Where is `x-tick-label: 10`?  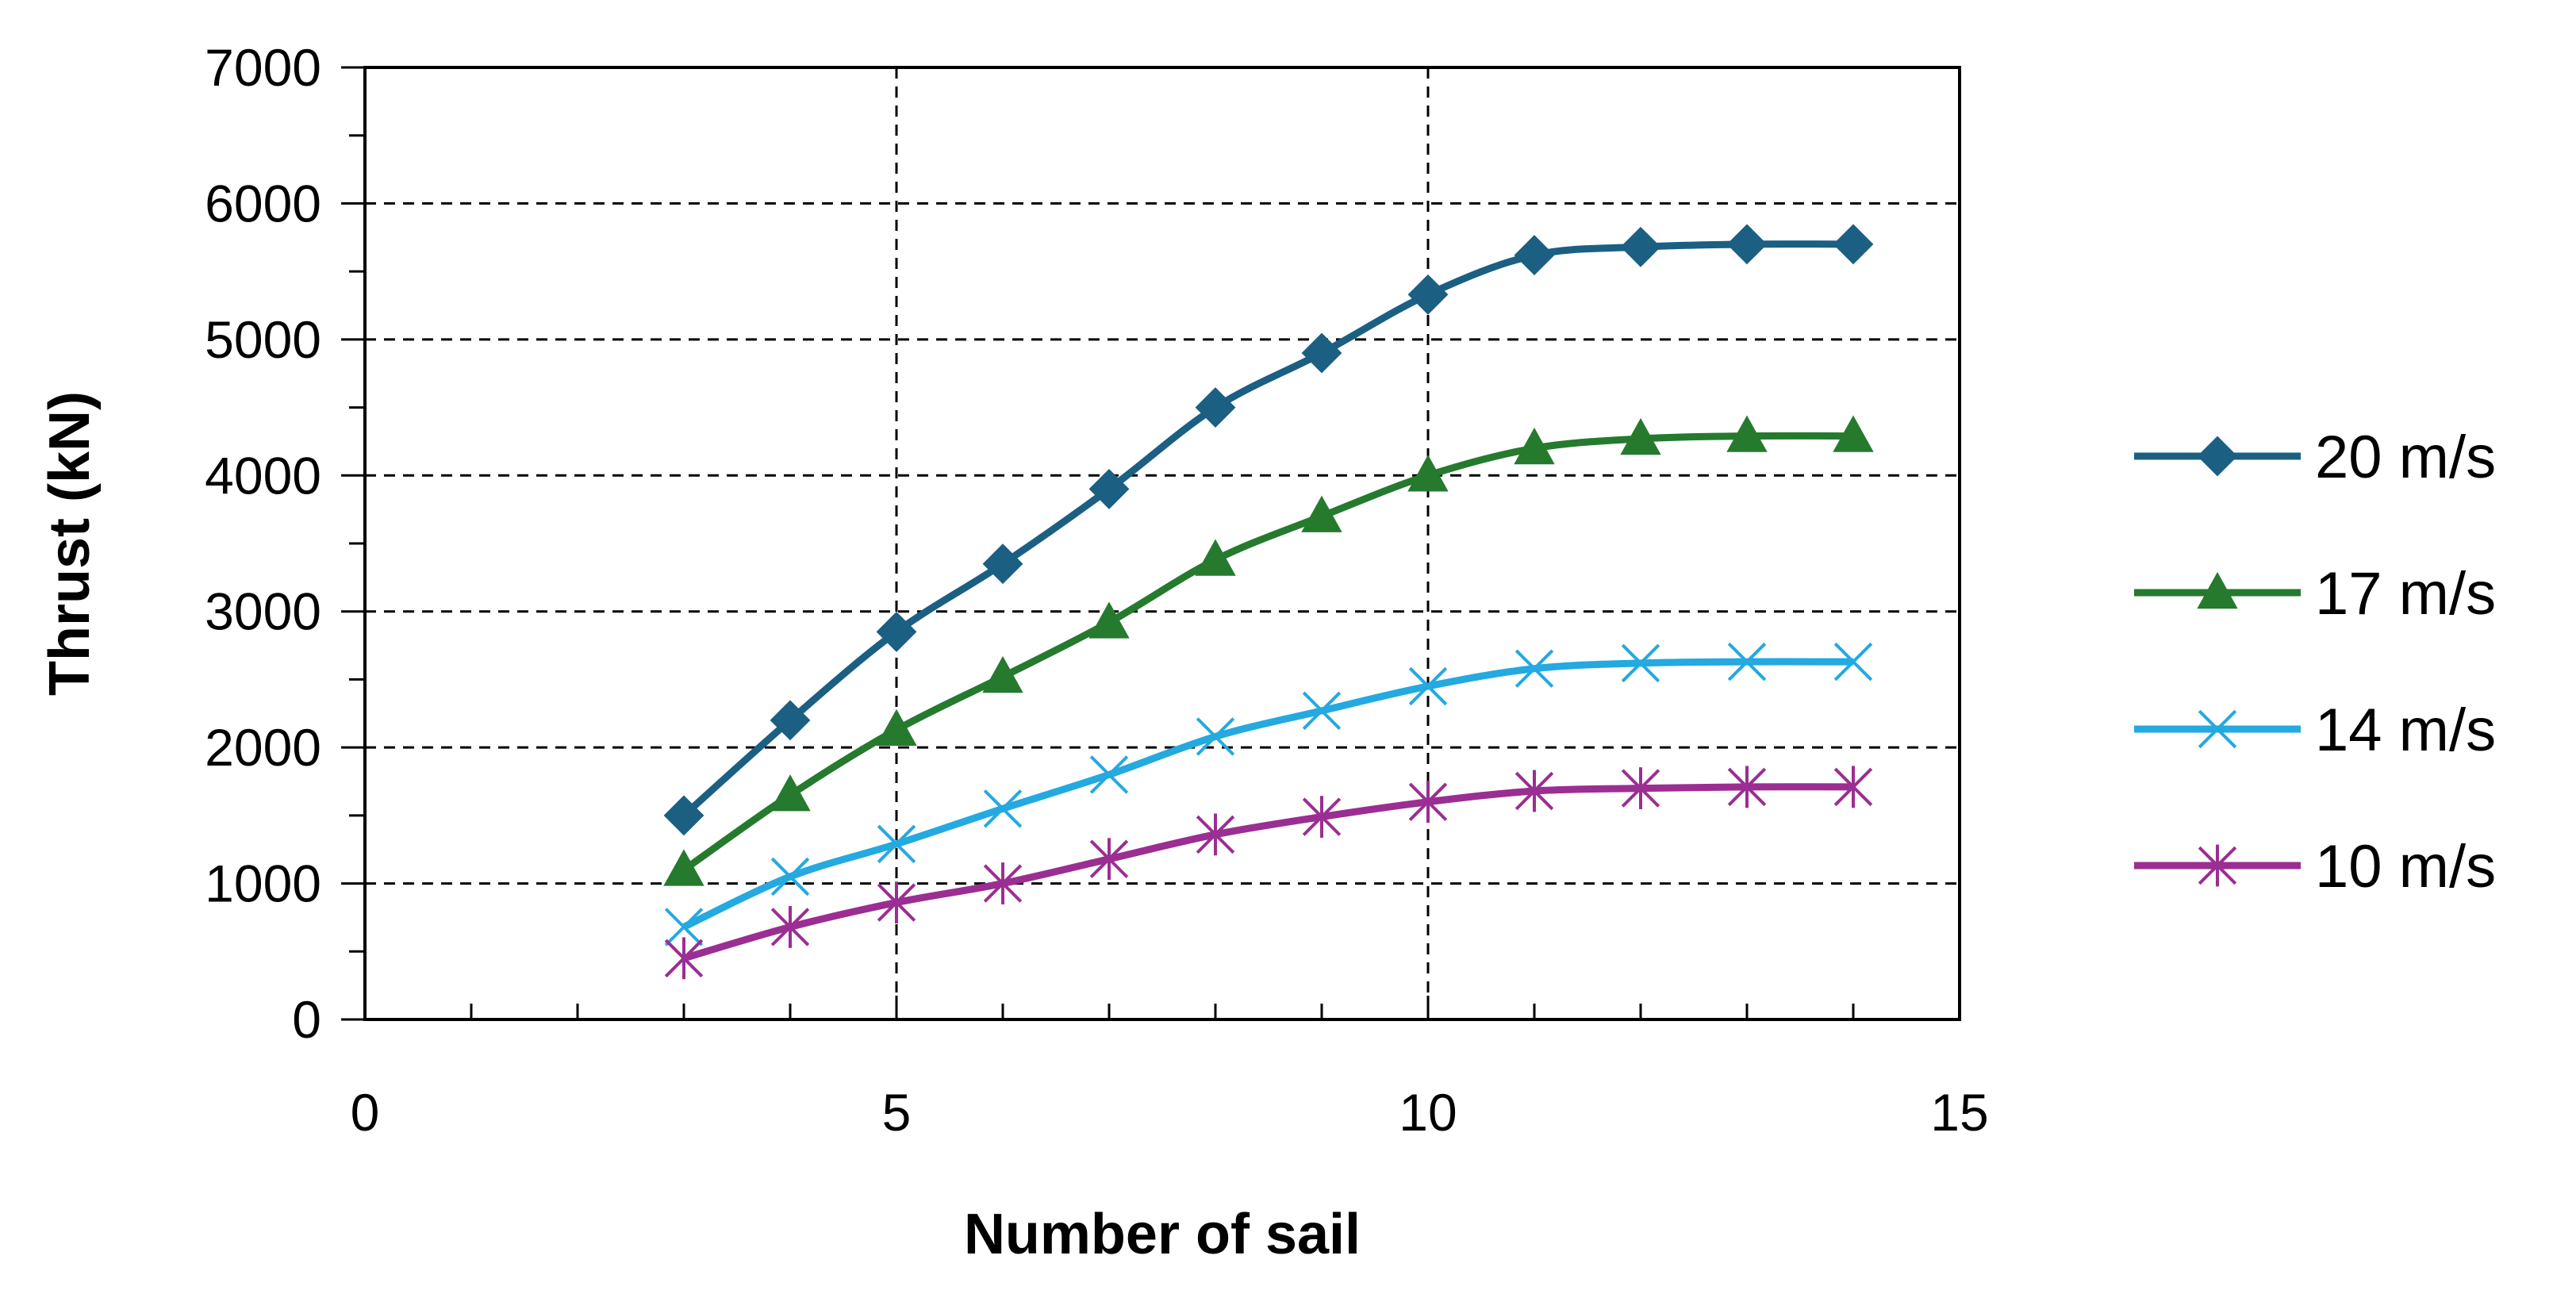 x-tick-label: 10 is located at coordinates (1428, 1112).